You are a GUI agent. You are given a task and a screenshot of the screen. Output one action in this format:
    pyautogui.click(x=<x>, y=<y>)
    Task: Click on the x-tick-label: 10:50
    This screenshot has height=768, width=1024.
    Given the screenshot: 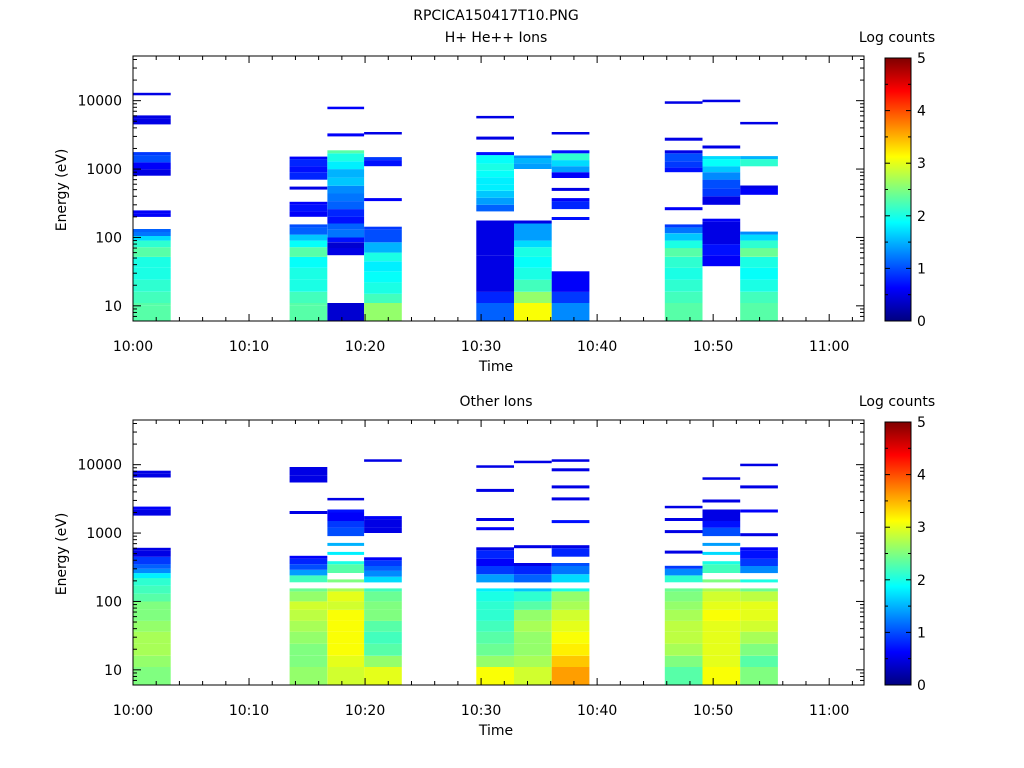 What is the action you would take?
    pyautogui.click(x=713, y=347)
    